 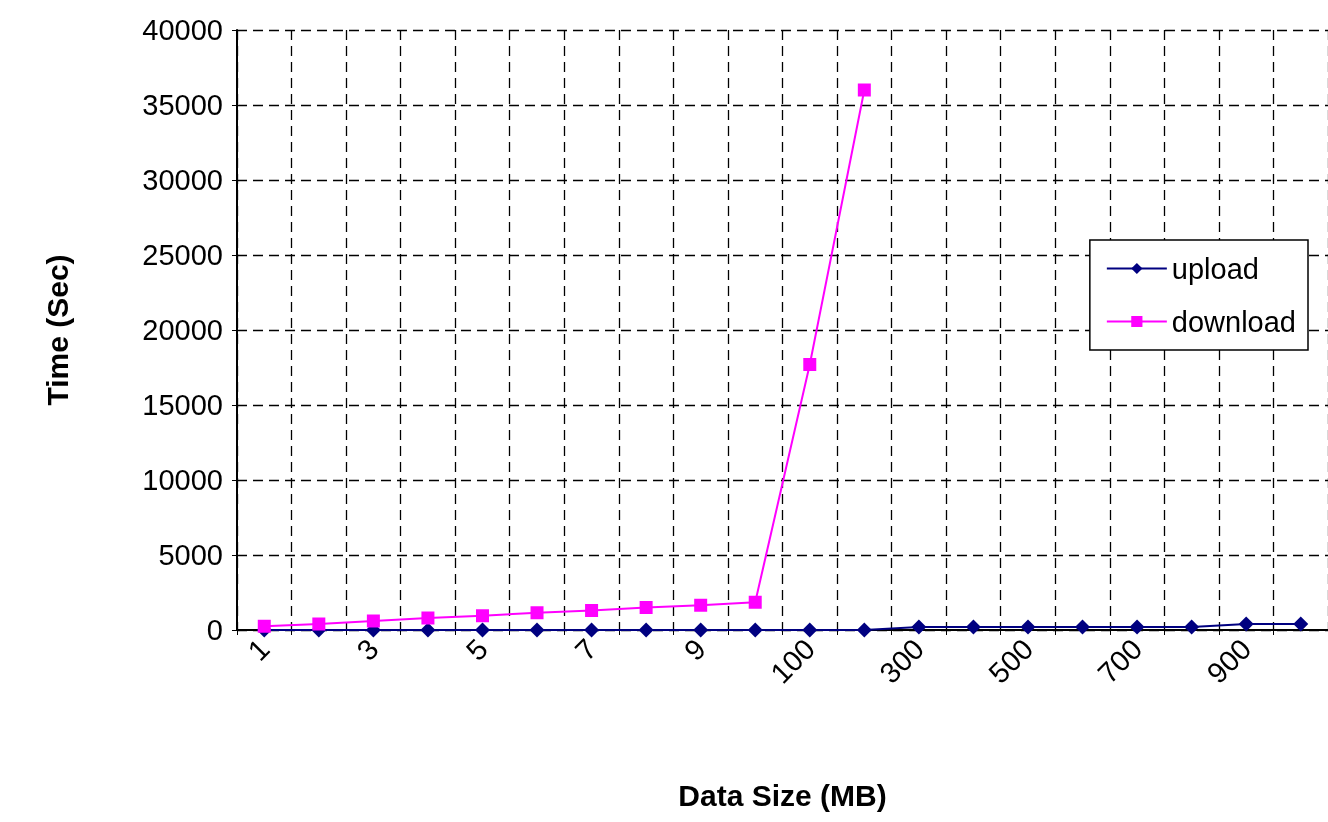 What do you see at coordinates (902, 661) in the screenshot?
I see `x-tick-label: 300` at bounding box center [902, 661].